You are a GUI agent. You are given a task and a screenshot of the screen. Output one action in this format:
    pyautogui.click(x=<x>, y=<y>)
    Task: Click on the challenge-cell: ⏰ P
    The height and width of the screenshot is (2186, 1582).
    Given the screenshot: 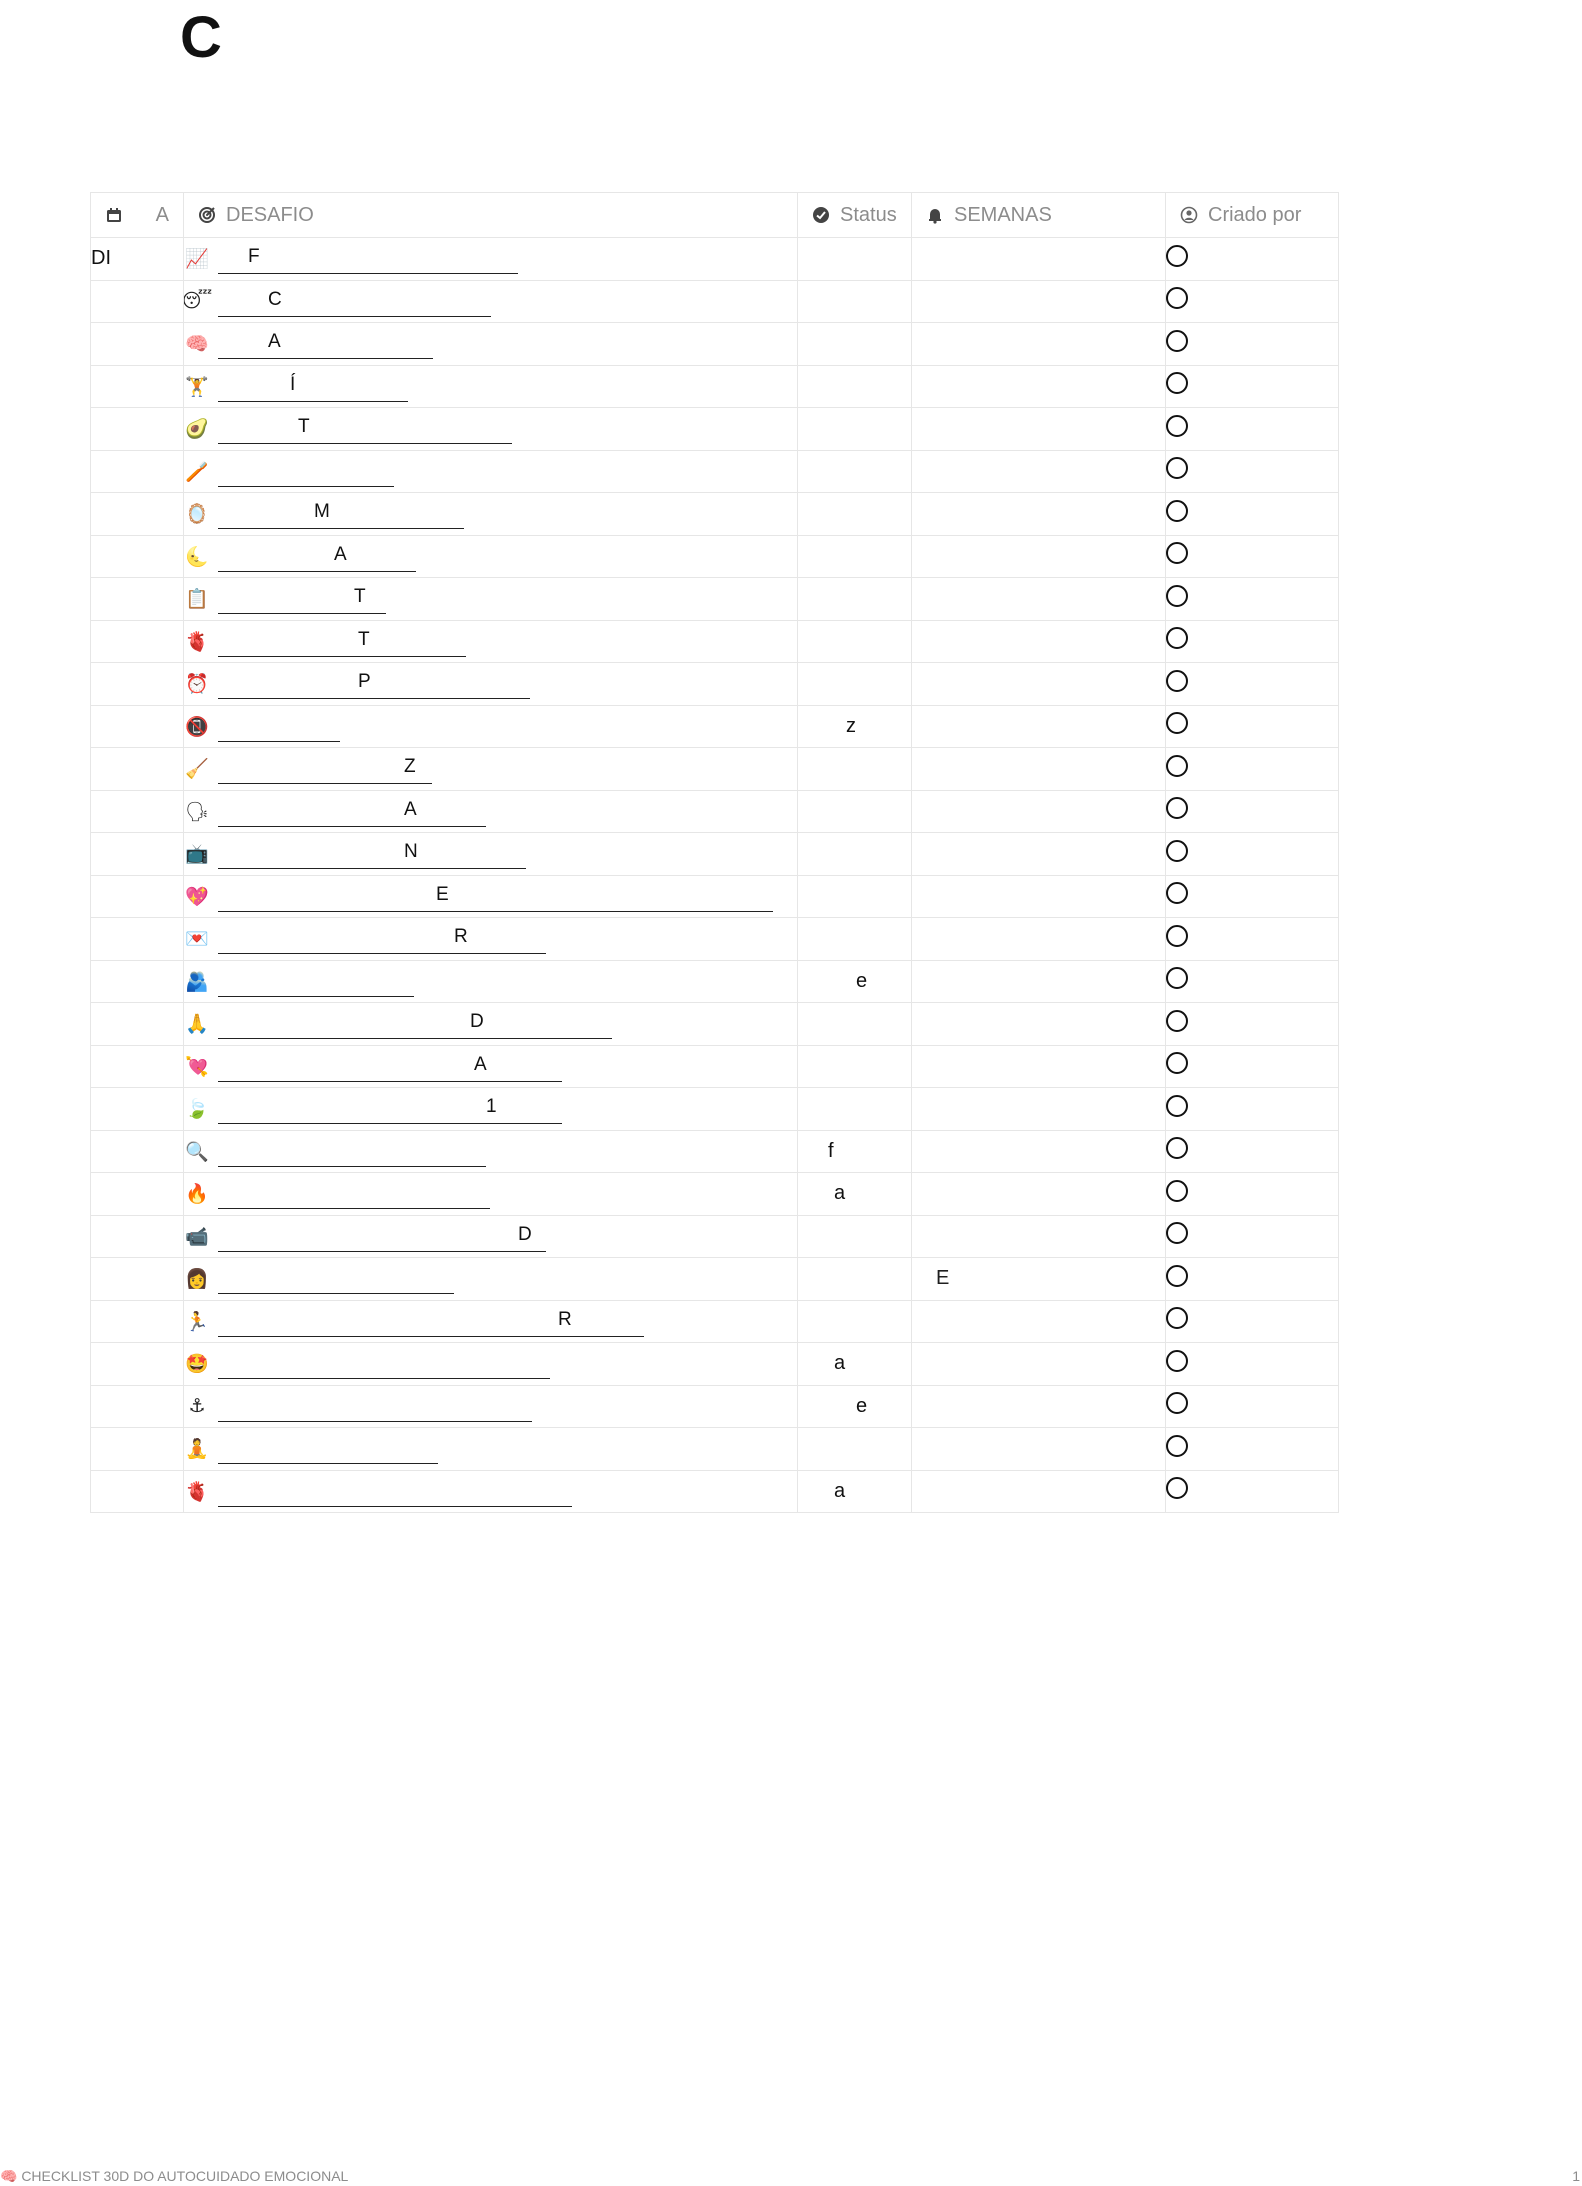 What is the action you would take?
    pyautogui.click(x=490, y=684)
    